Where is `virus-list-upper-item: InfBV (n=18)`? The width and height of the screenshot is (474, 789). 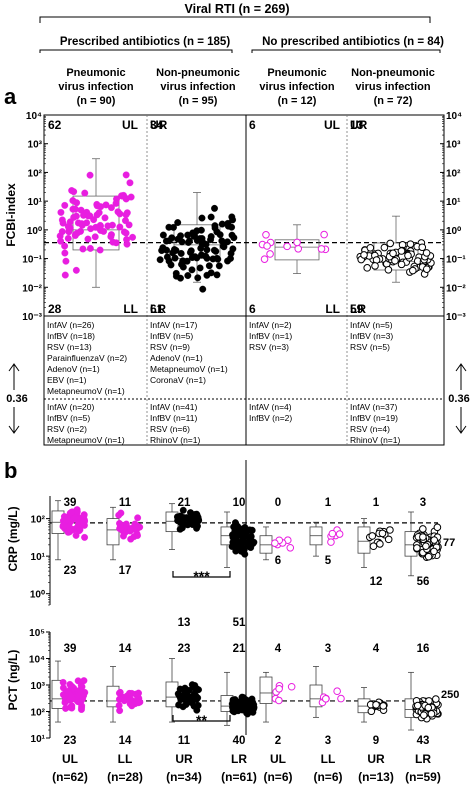
virus-list-upper-item: InfBV (n=18) is located at coordinates (71, 336).